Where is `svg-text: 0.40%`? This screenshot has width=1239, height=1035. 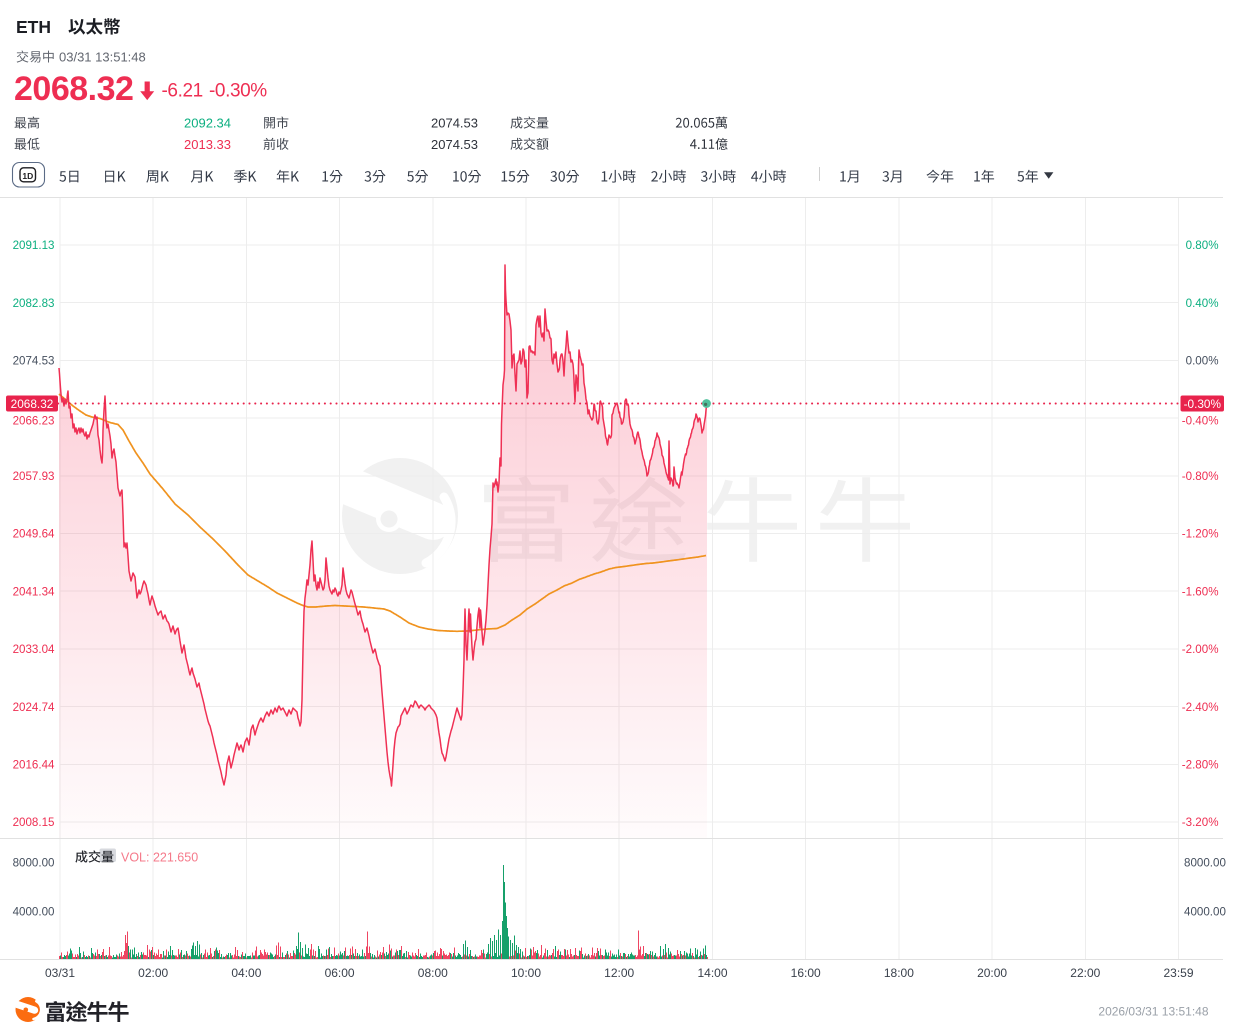
svg-text: 0.40% is located at coordinates (1202, 303).